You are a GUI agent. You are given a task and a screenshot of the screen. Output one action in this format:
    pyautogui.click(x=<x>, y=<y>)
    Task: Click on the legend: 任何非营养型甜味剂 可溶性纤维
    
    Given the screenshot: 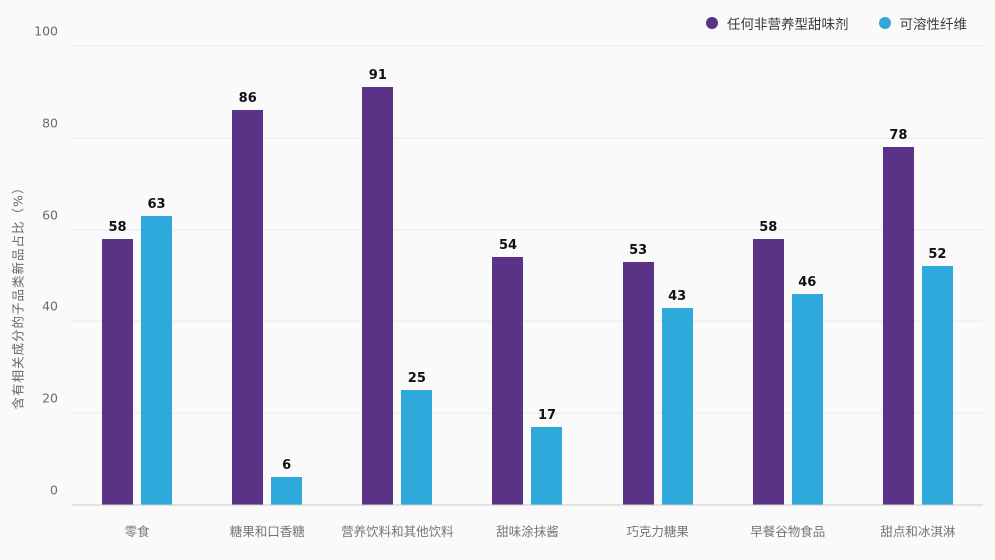 What is the action you would take?
    pyautogui.click(x=836, y=23)
    